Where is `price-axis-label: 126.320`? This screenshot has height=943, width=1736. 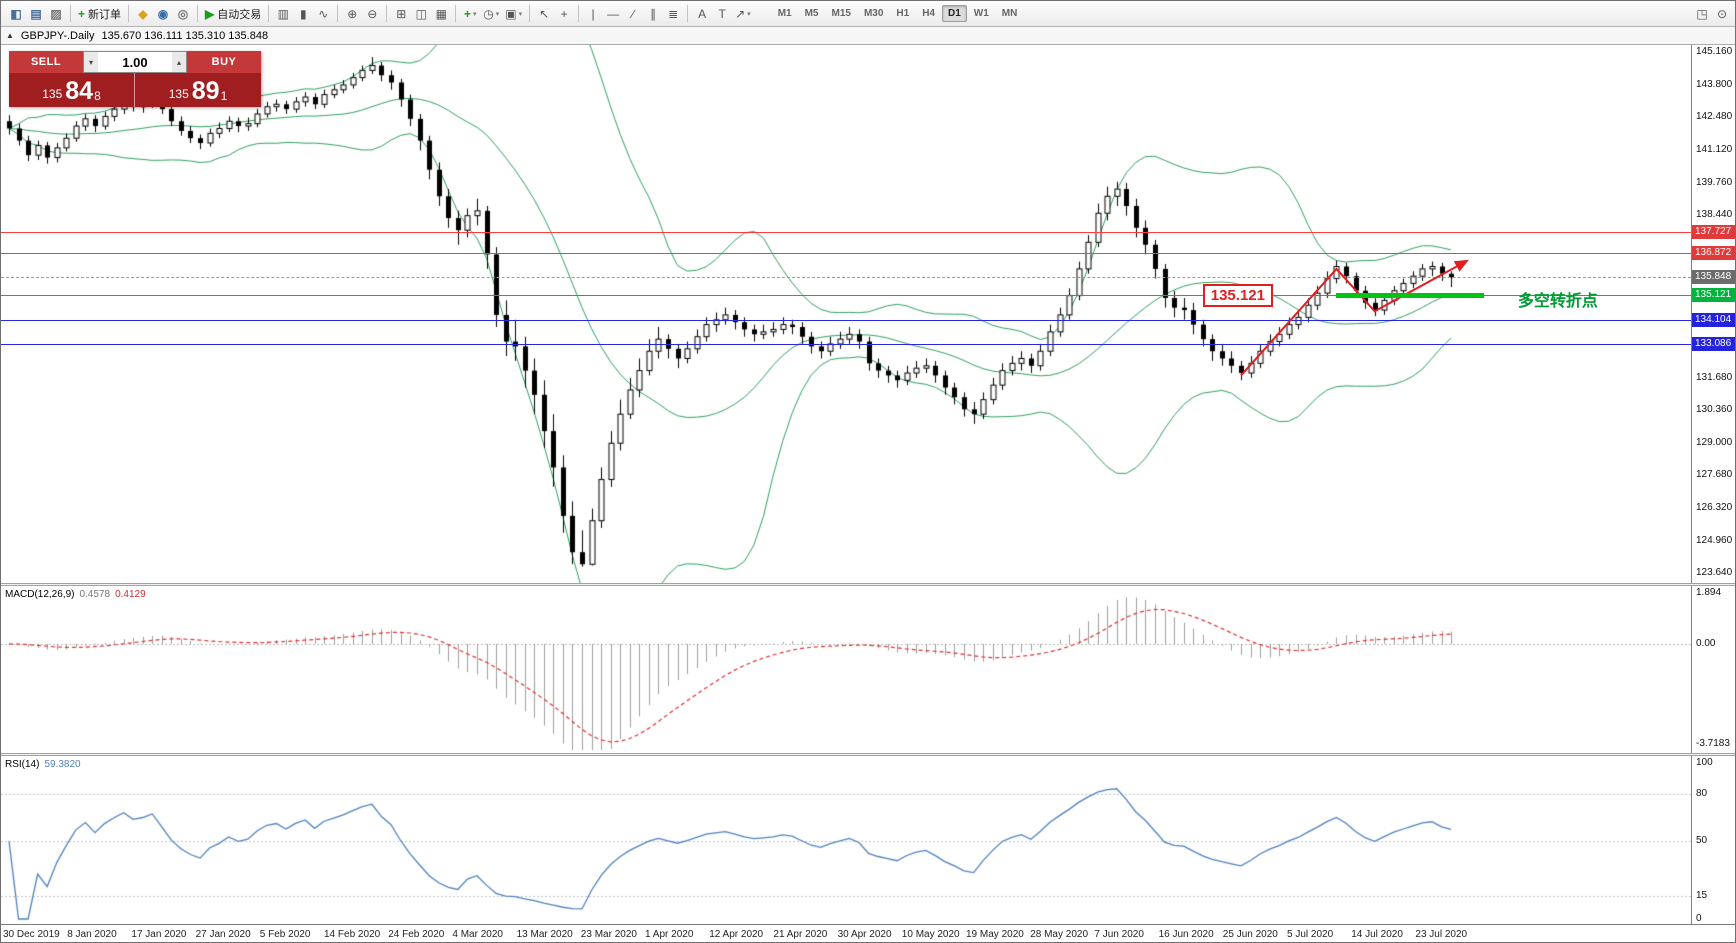
price-axis-label: 126.320 is located at coordinates (1714, 508).